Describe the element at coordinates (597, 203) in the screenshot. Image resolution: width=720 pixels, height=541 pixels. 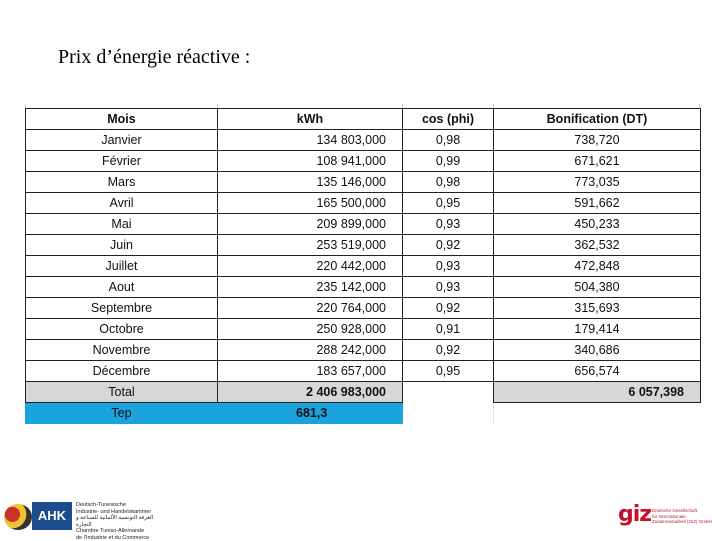
I see `cell-bonification: 591,662` at that location.